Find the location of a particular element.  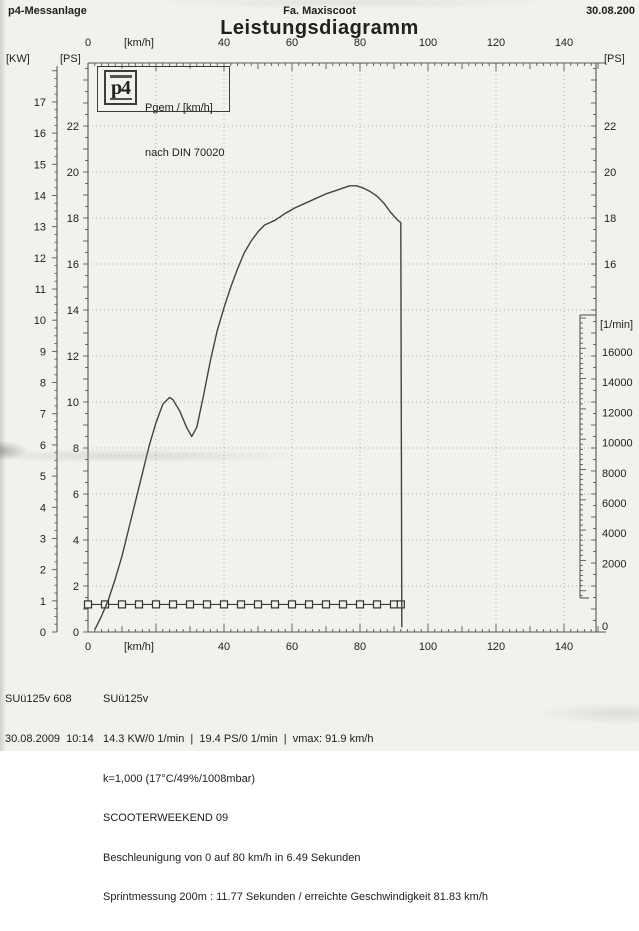

kw-unit-label: [KW] is located at coordinates (18, 59).